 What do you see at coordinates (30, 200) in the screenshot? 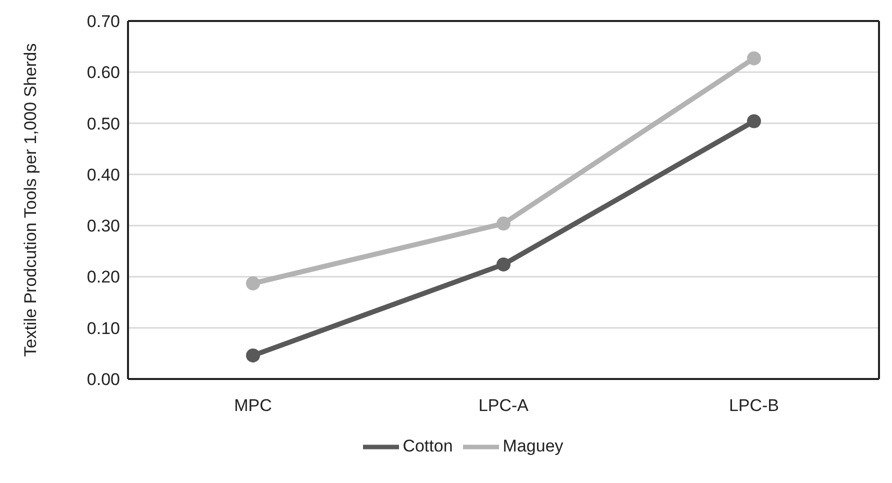
I see `y-axis-title: Textile Prodcution Tools per 1,000 Sherds` at bounding box center [30, 200].